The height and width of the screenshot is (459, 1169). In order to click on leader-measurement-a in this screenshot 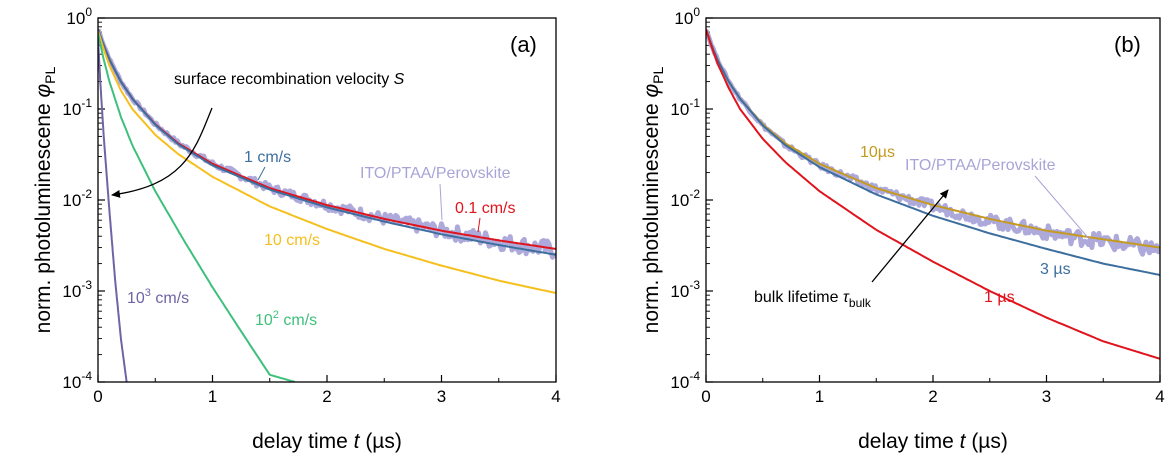, I will do `click(441, 202)`.